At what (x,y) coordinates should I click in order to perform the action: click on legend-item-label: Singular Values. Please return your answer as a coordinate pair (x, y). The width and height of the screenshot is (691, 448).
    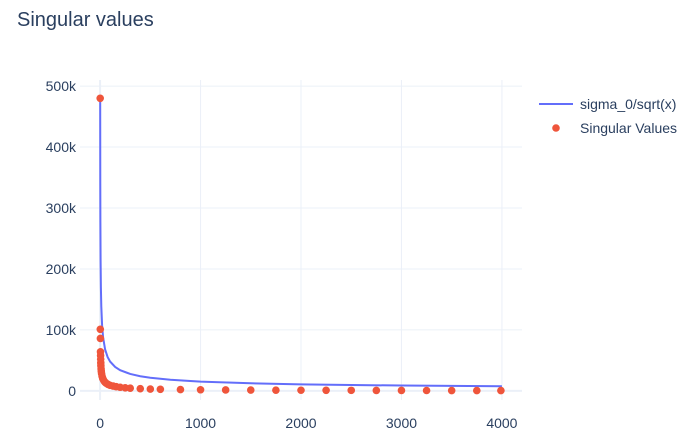
    Looking at the image, I should click on (628, 128).